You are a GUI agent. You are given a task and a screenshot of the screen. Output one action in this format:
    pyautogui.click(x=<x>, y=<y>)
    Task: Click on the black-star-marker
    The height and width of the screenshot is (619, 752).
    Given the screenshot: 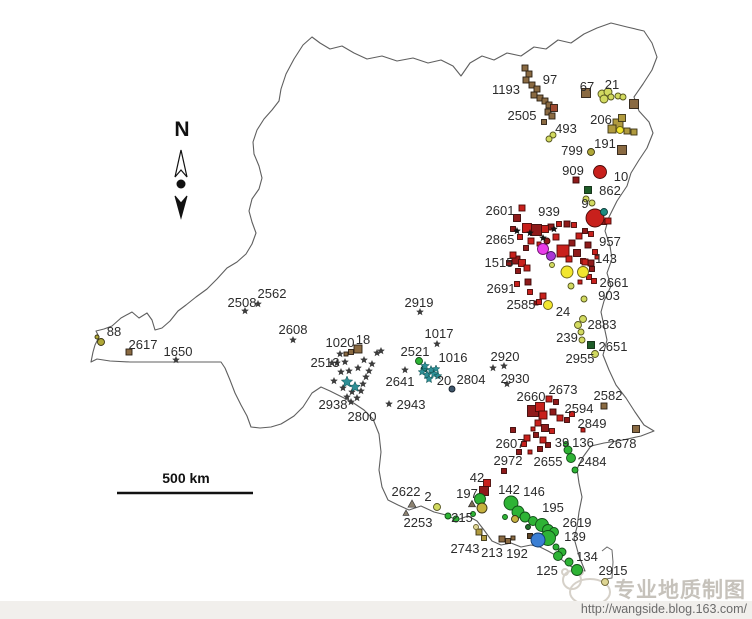 What is the action you would take?
    pyautogui.click(x=517, y=231)
    